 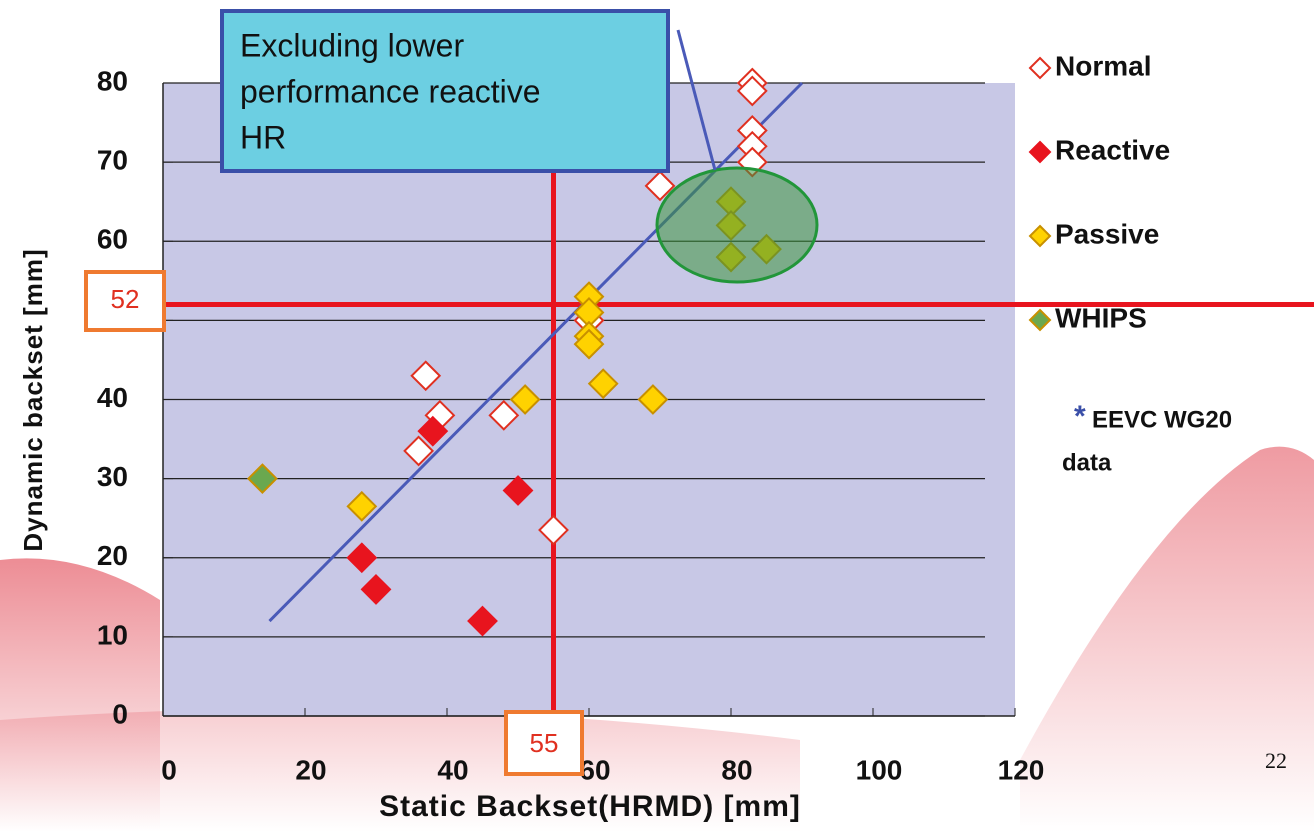 What do you see at coordinates (112, 397) in the screenshot?
I see `y-tick-label: 40` at bounding box center [112, 397].